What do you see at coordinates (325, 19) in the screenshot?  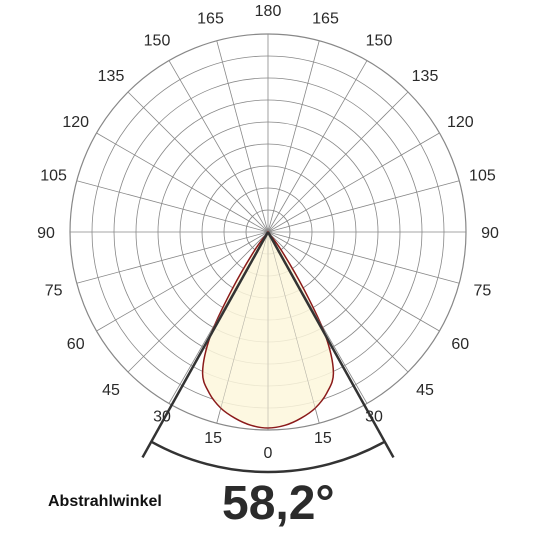 I see `angle-label-right-165: 165` at bounding box center [325, 19].